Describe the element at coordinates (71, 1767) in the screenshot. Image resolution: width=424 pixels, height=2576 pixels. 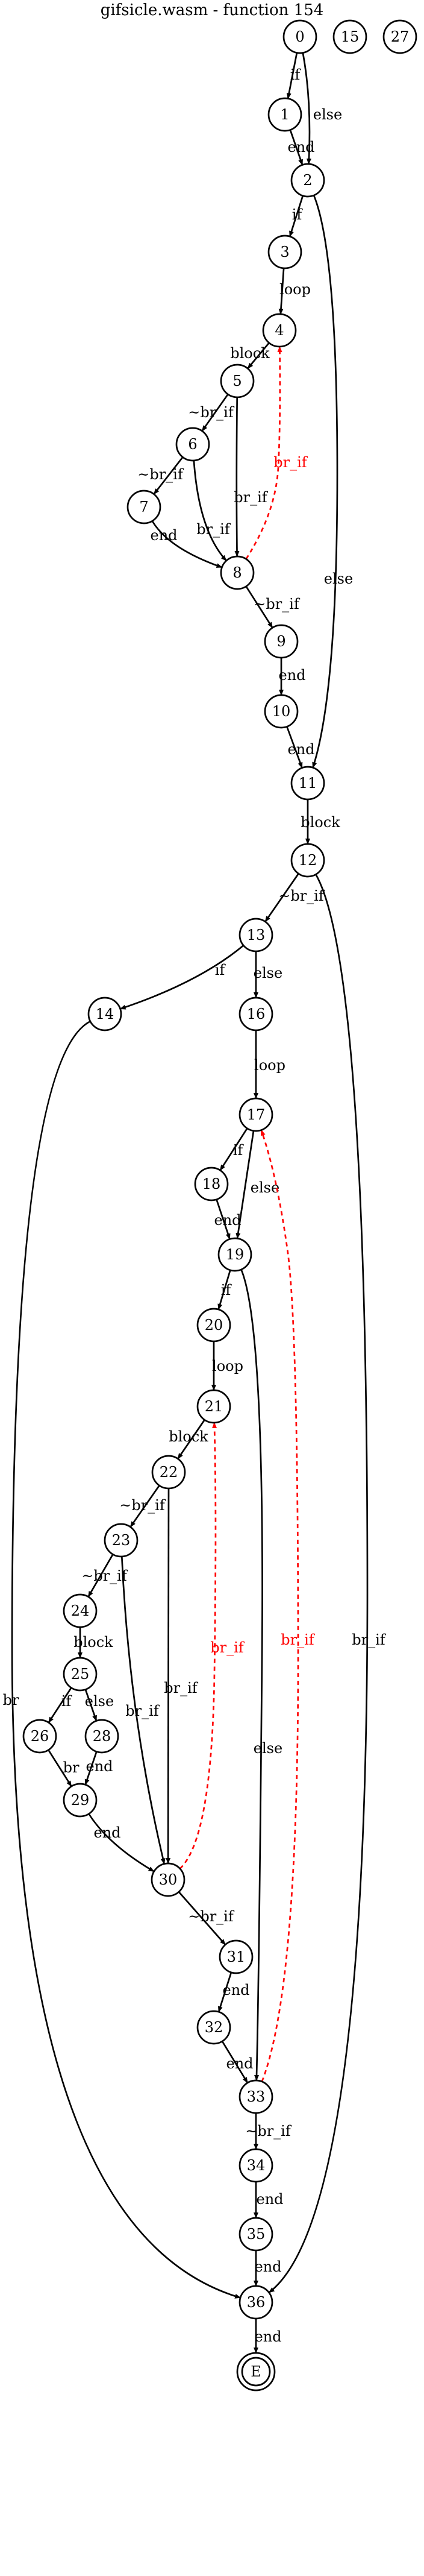
I see `edge-label: br` at that location.